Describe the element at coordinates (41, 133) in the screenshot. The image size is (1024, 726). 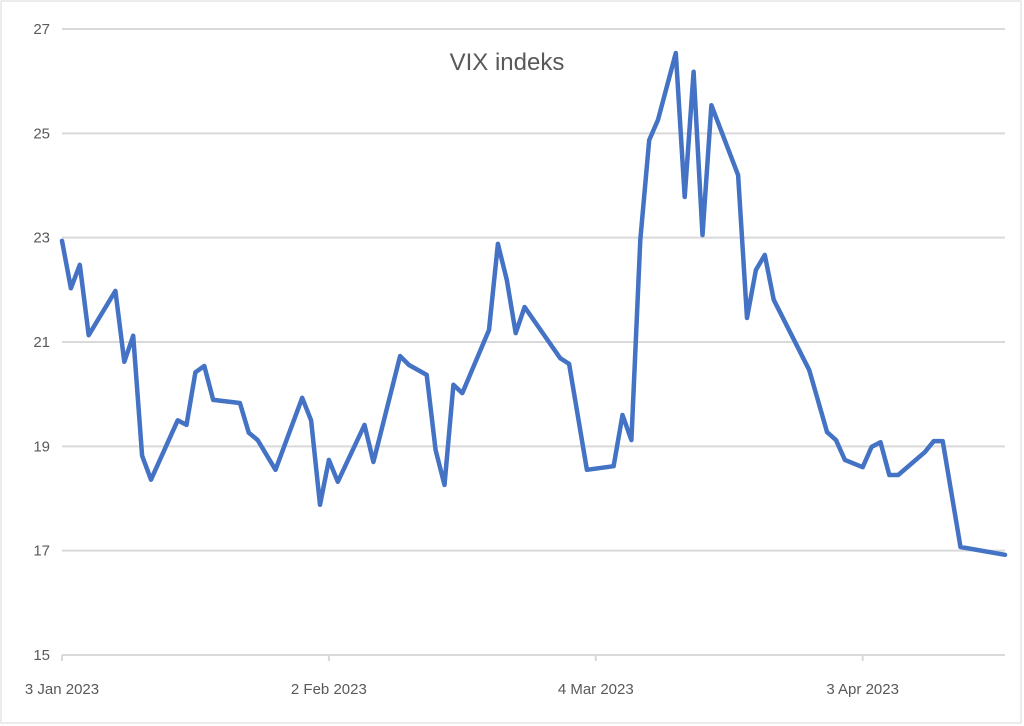
I see `y-tick-label: 25` at that location.